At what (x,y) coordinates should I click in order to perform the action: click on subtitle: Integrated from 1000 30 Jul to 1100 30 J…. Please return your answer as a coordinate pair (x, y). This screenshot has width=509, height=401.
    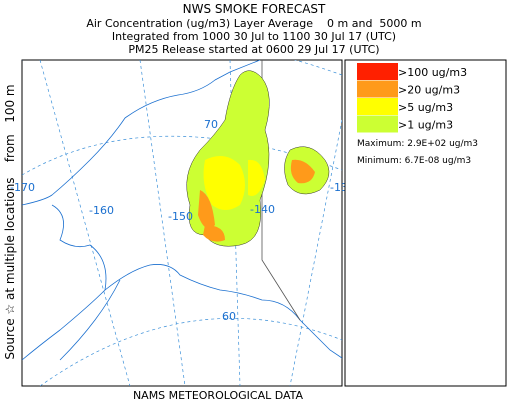
    Looking at the image, I should click on (254, 36).